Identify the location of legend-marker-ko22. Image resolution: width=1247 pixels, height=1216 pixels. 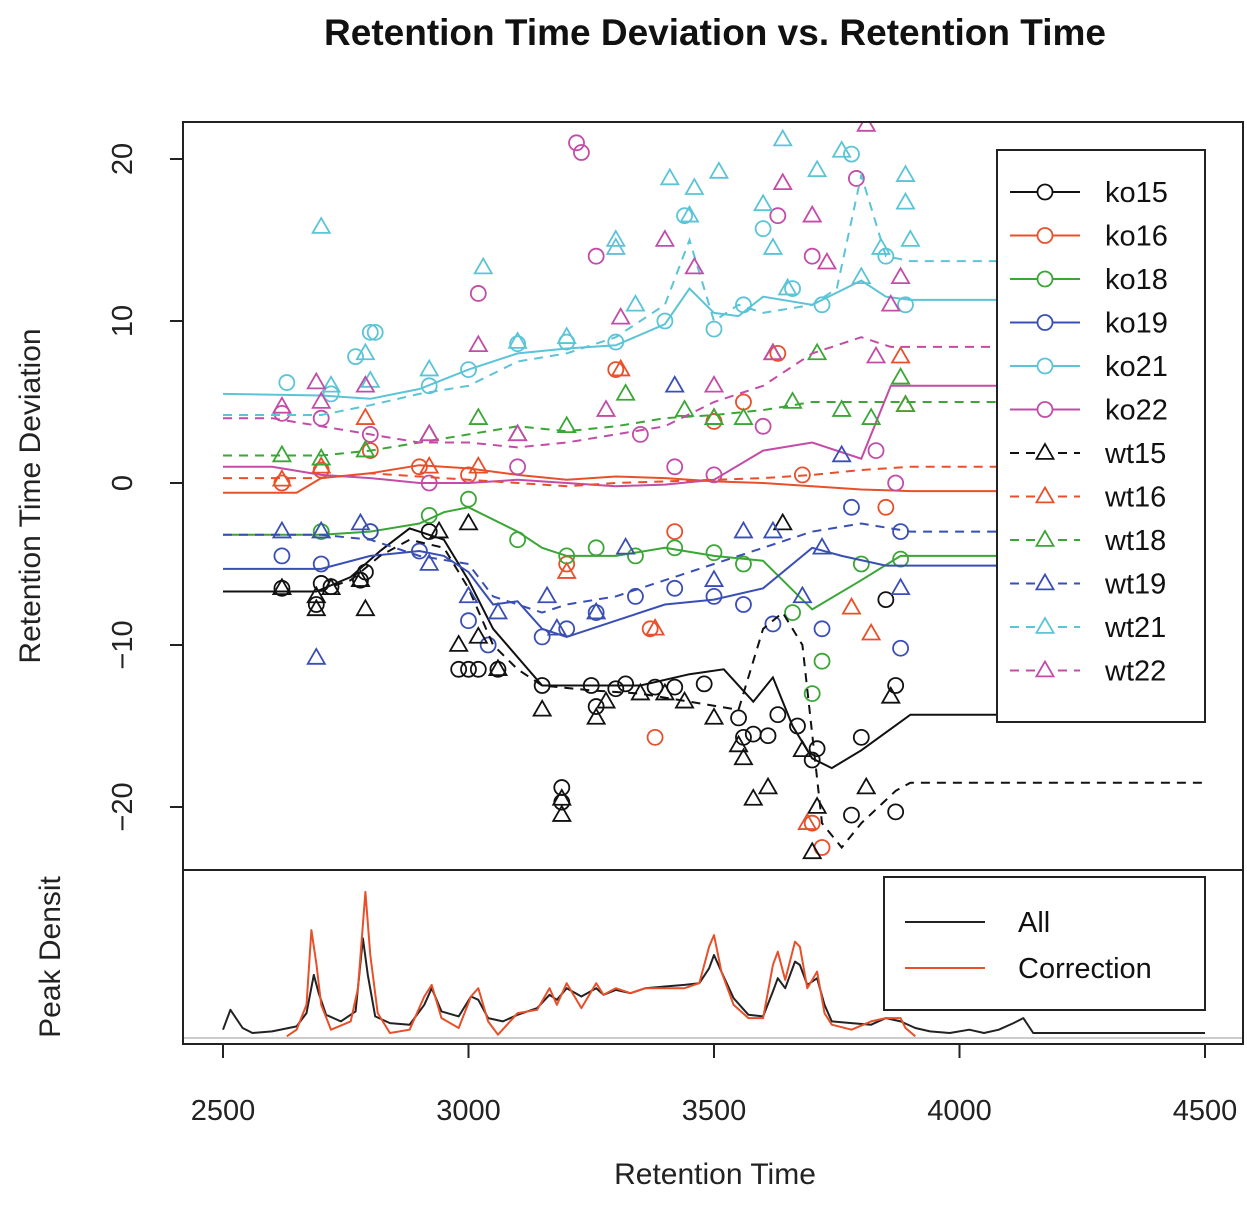
(1045, 409).